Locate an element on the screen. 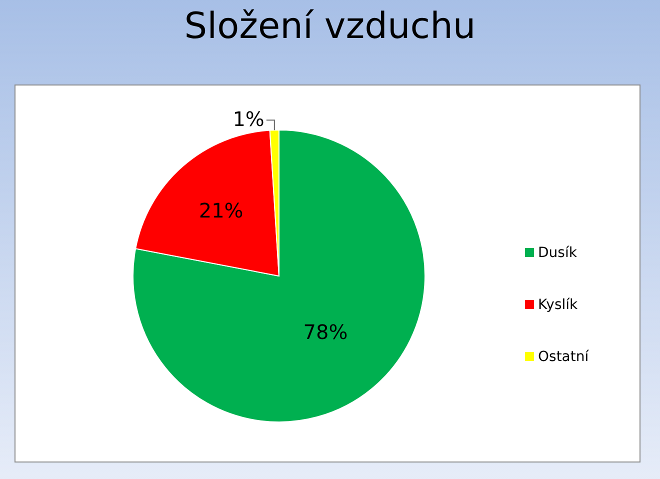 The height and width of the screenshot is (479, 660). data-label: 1% is located at coordinates (248, 119).